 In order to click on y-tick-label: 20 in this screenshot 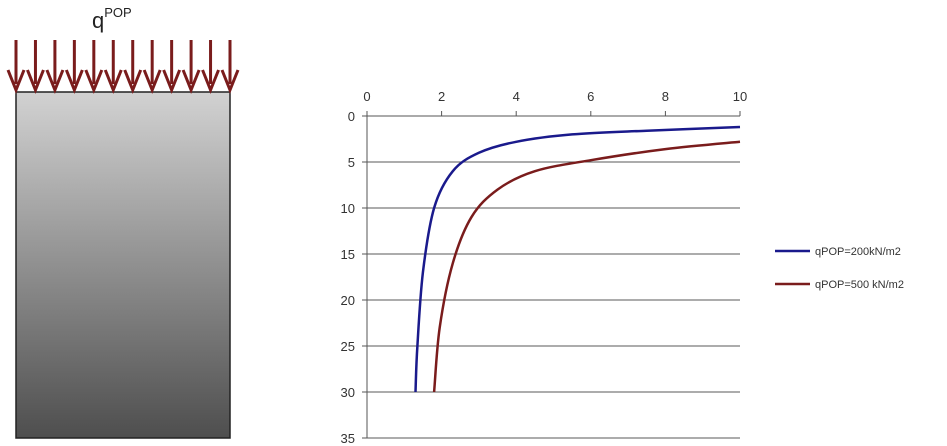, I will do `click(348, 300)`.